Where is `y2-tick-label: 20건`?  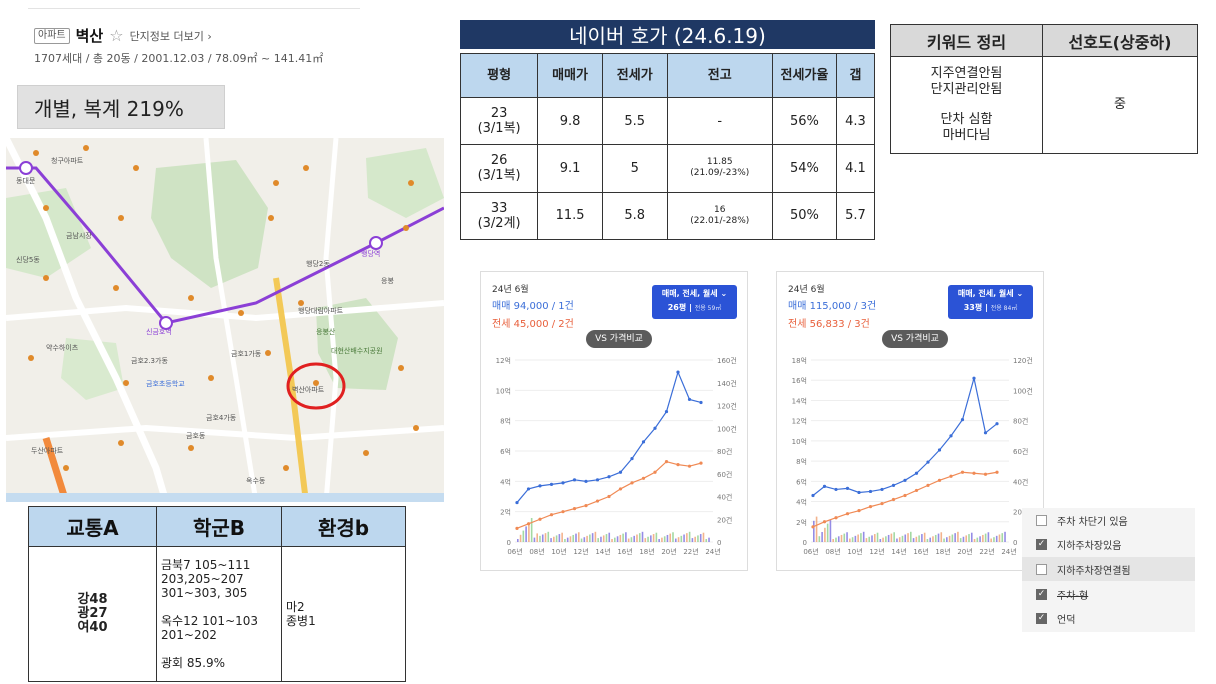
y2-tick-label: 20건 is located at coordinates (1020, 512).